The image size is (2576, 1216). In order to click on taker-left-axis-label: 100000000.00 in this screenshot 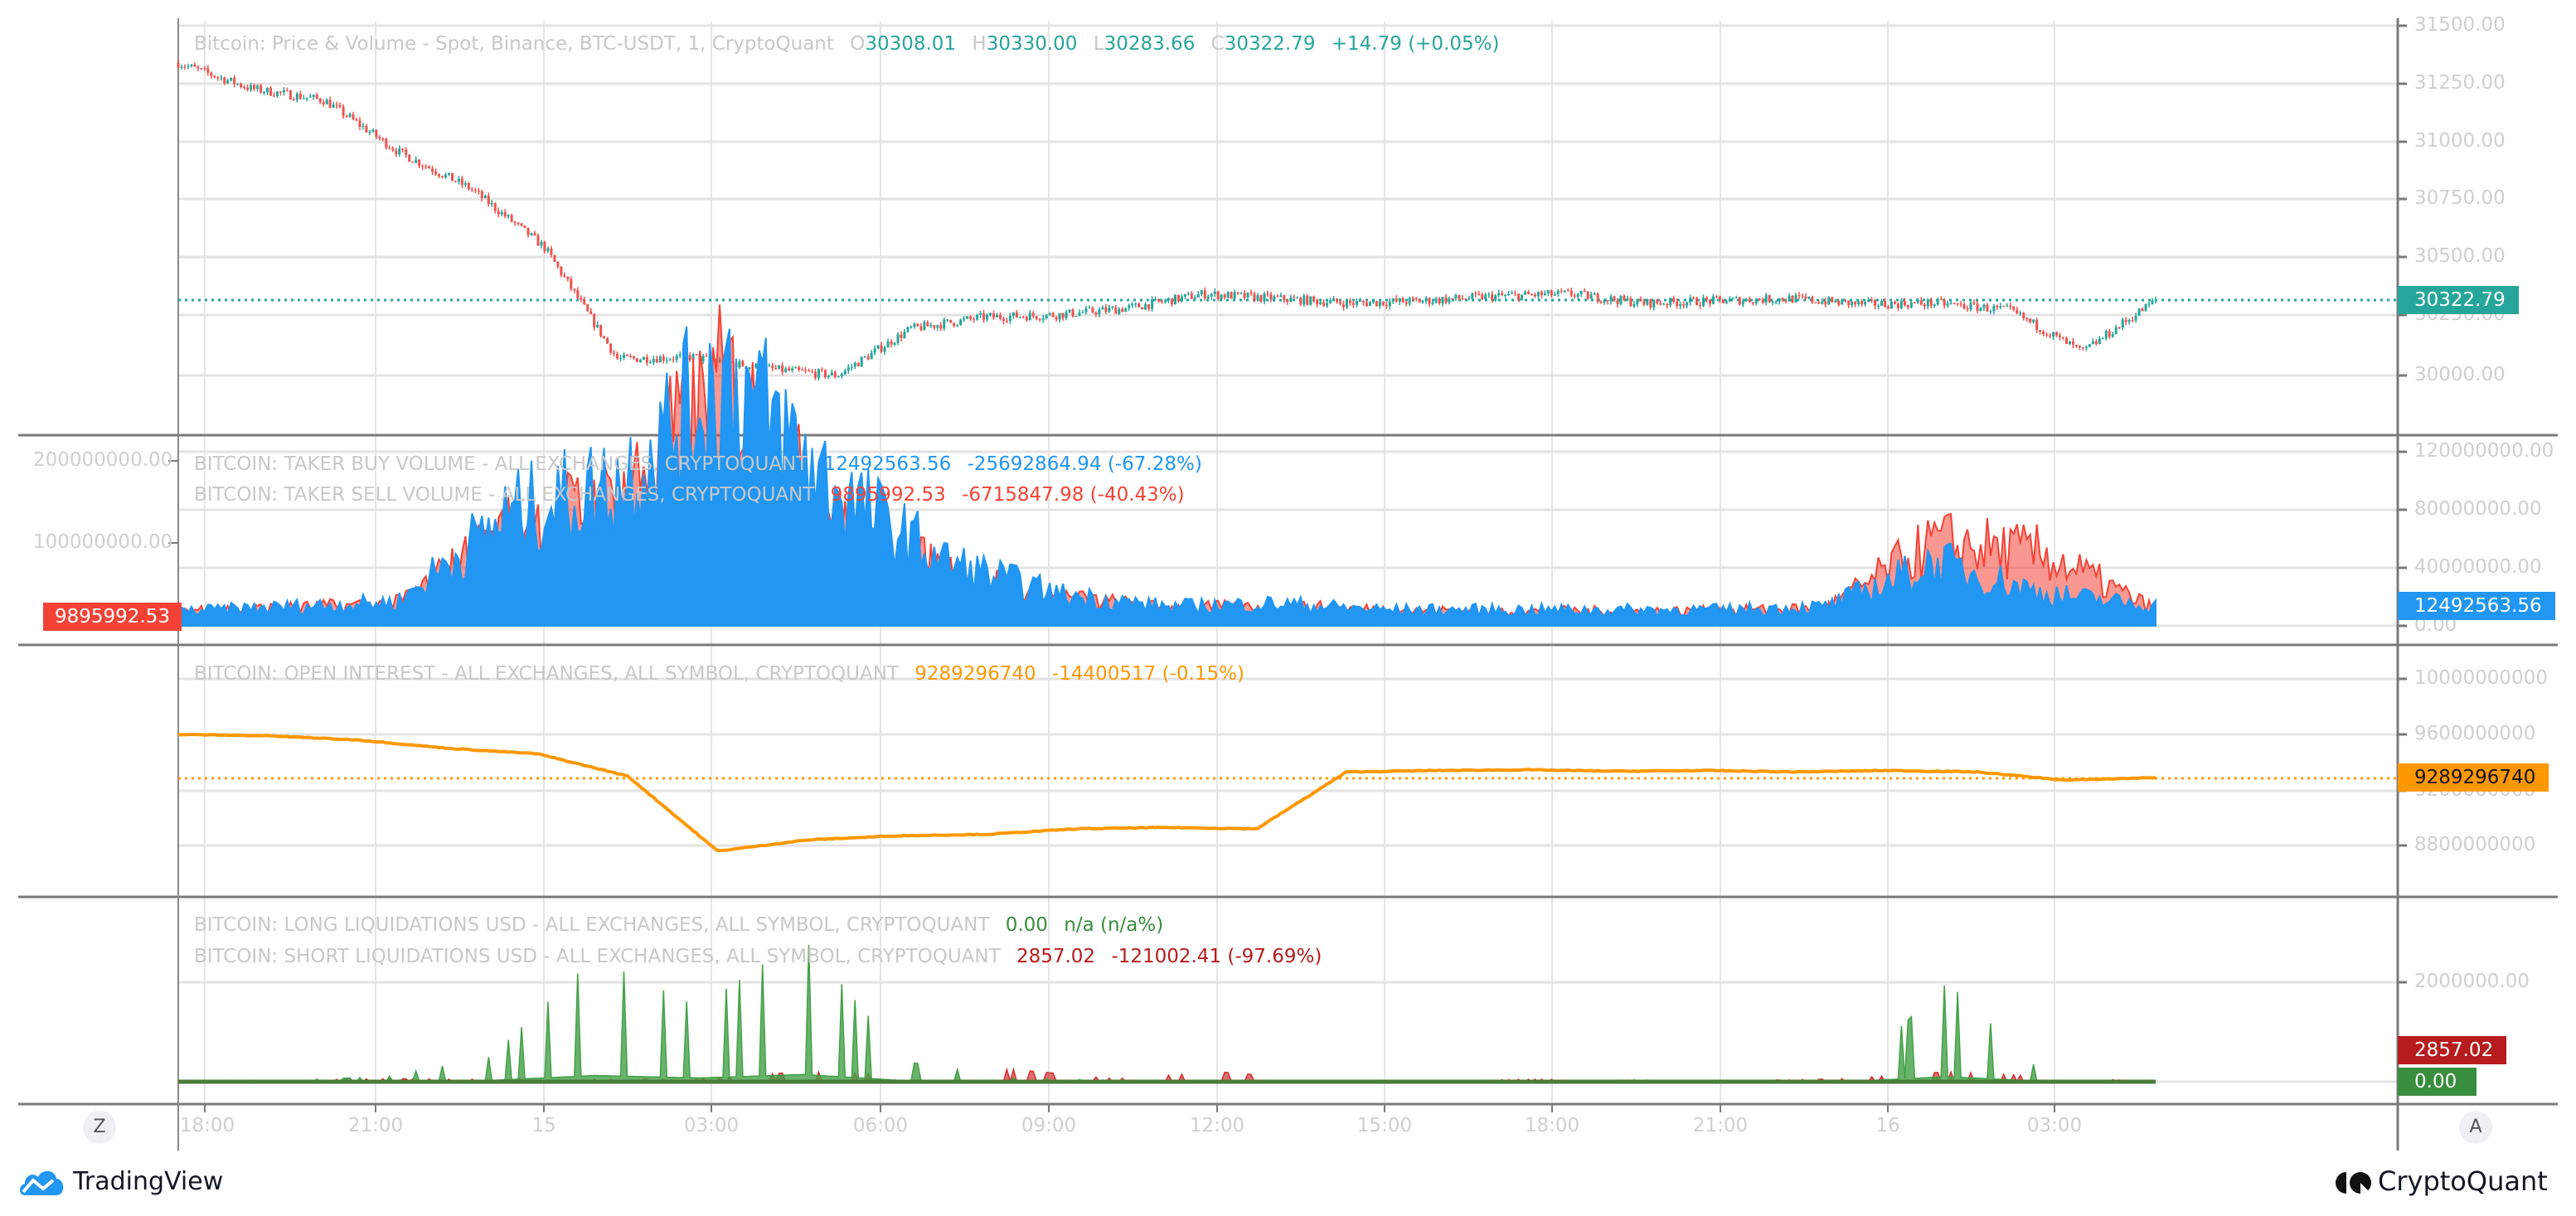, I will do `click(103, 542)`.